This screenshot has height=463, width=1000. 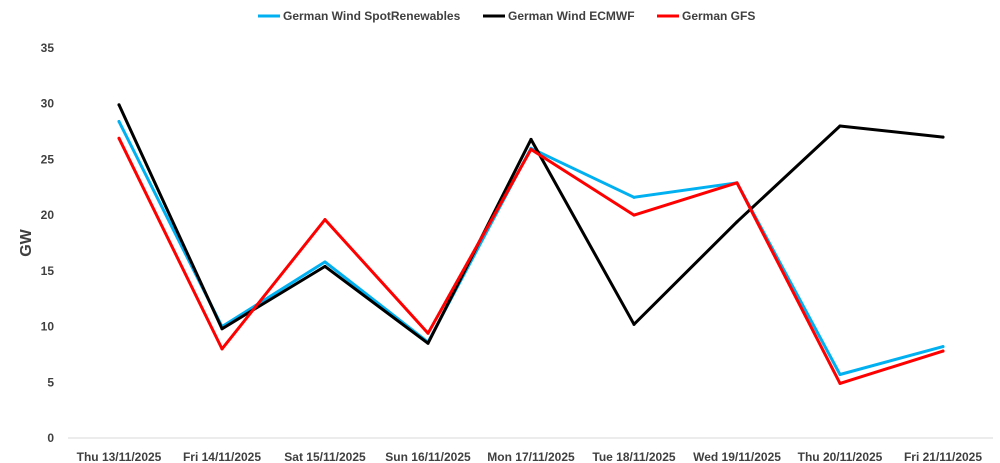 I want to click on y-tick-label: 10, so click(x=48, y=327).